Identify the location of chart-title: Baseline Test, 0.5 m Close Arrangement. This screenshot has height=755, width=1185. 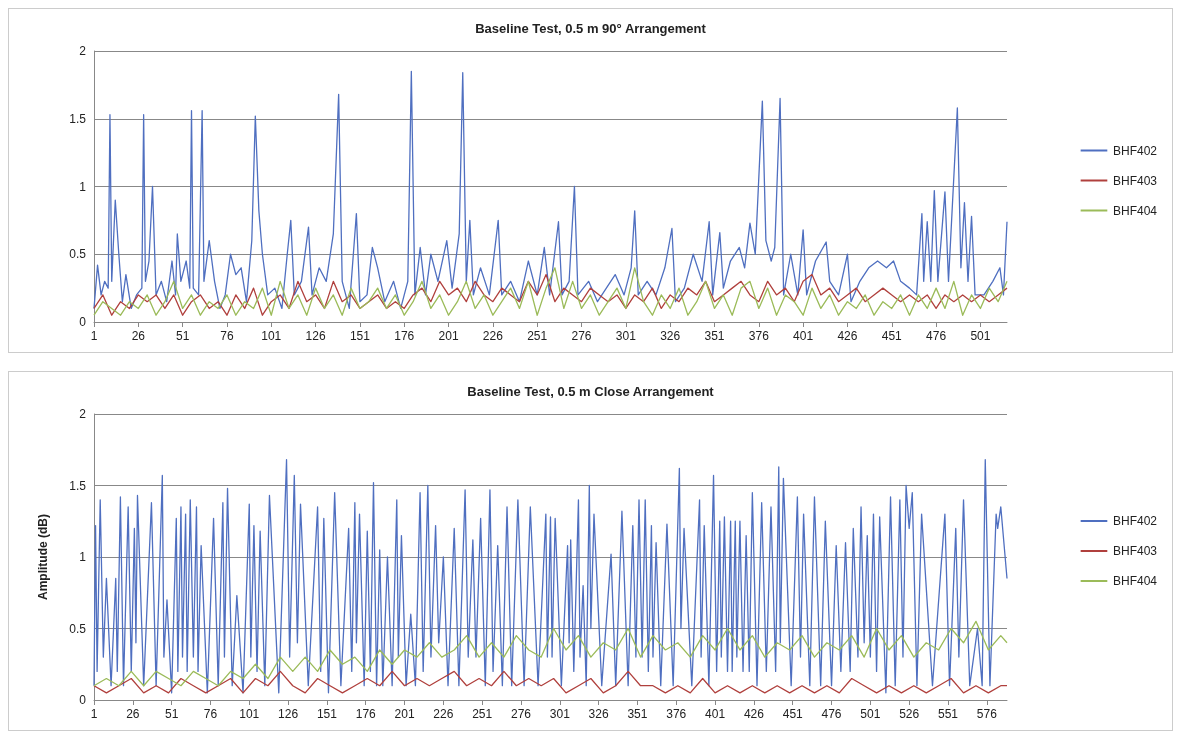
(591, 391).